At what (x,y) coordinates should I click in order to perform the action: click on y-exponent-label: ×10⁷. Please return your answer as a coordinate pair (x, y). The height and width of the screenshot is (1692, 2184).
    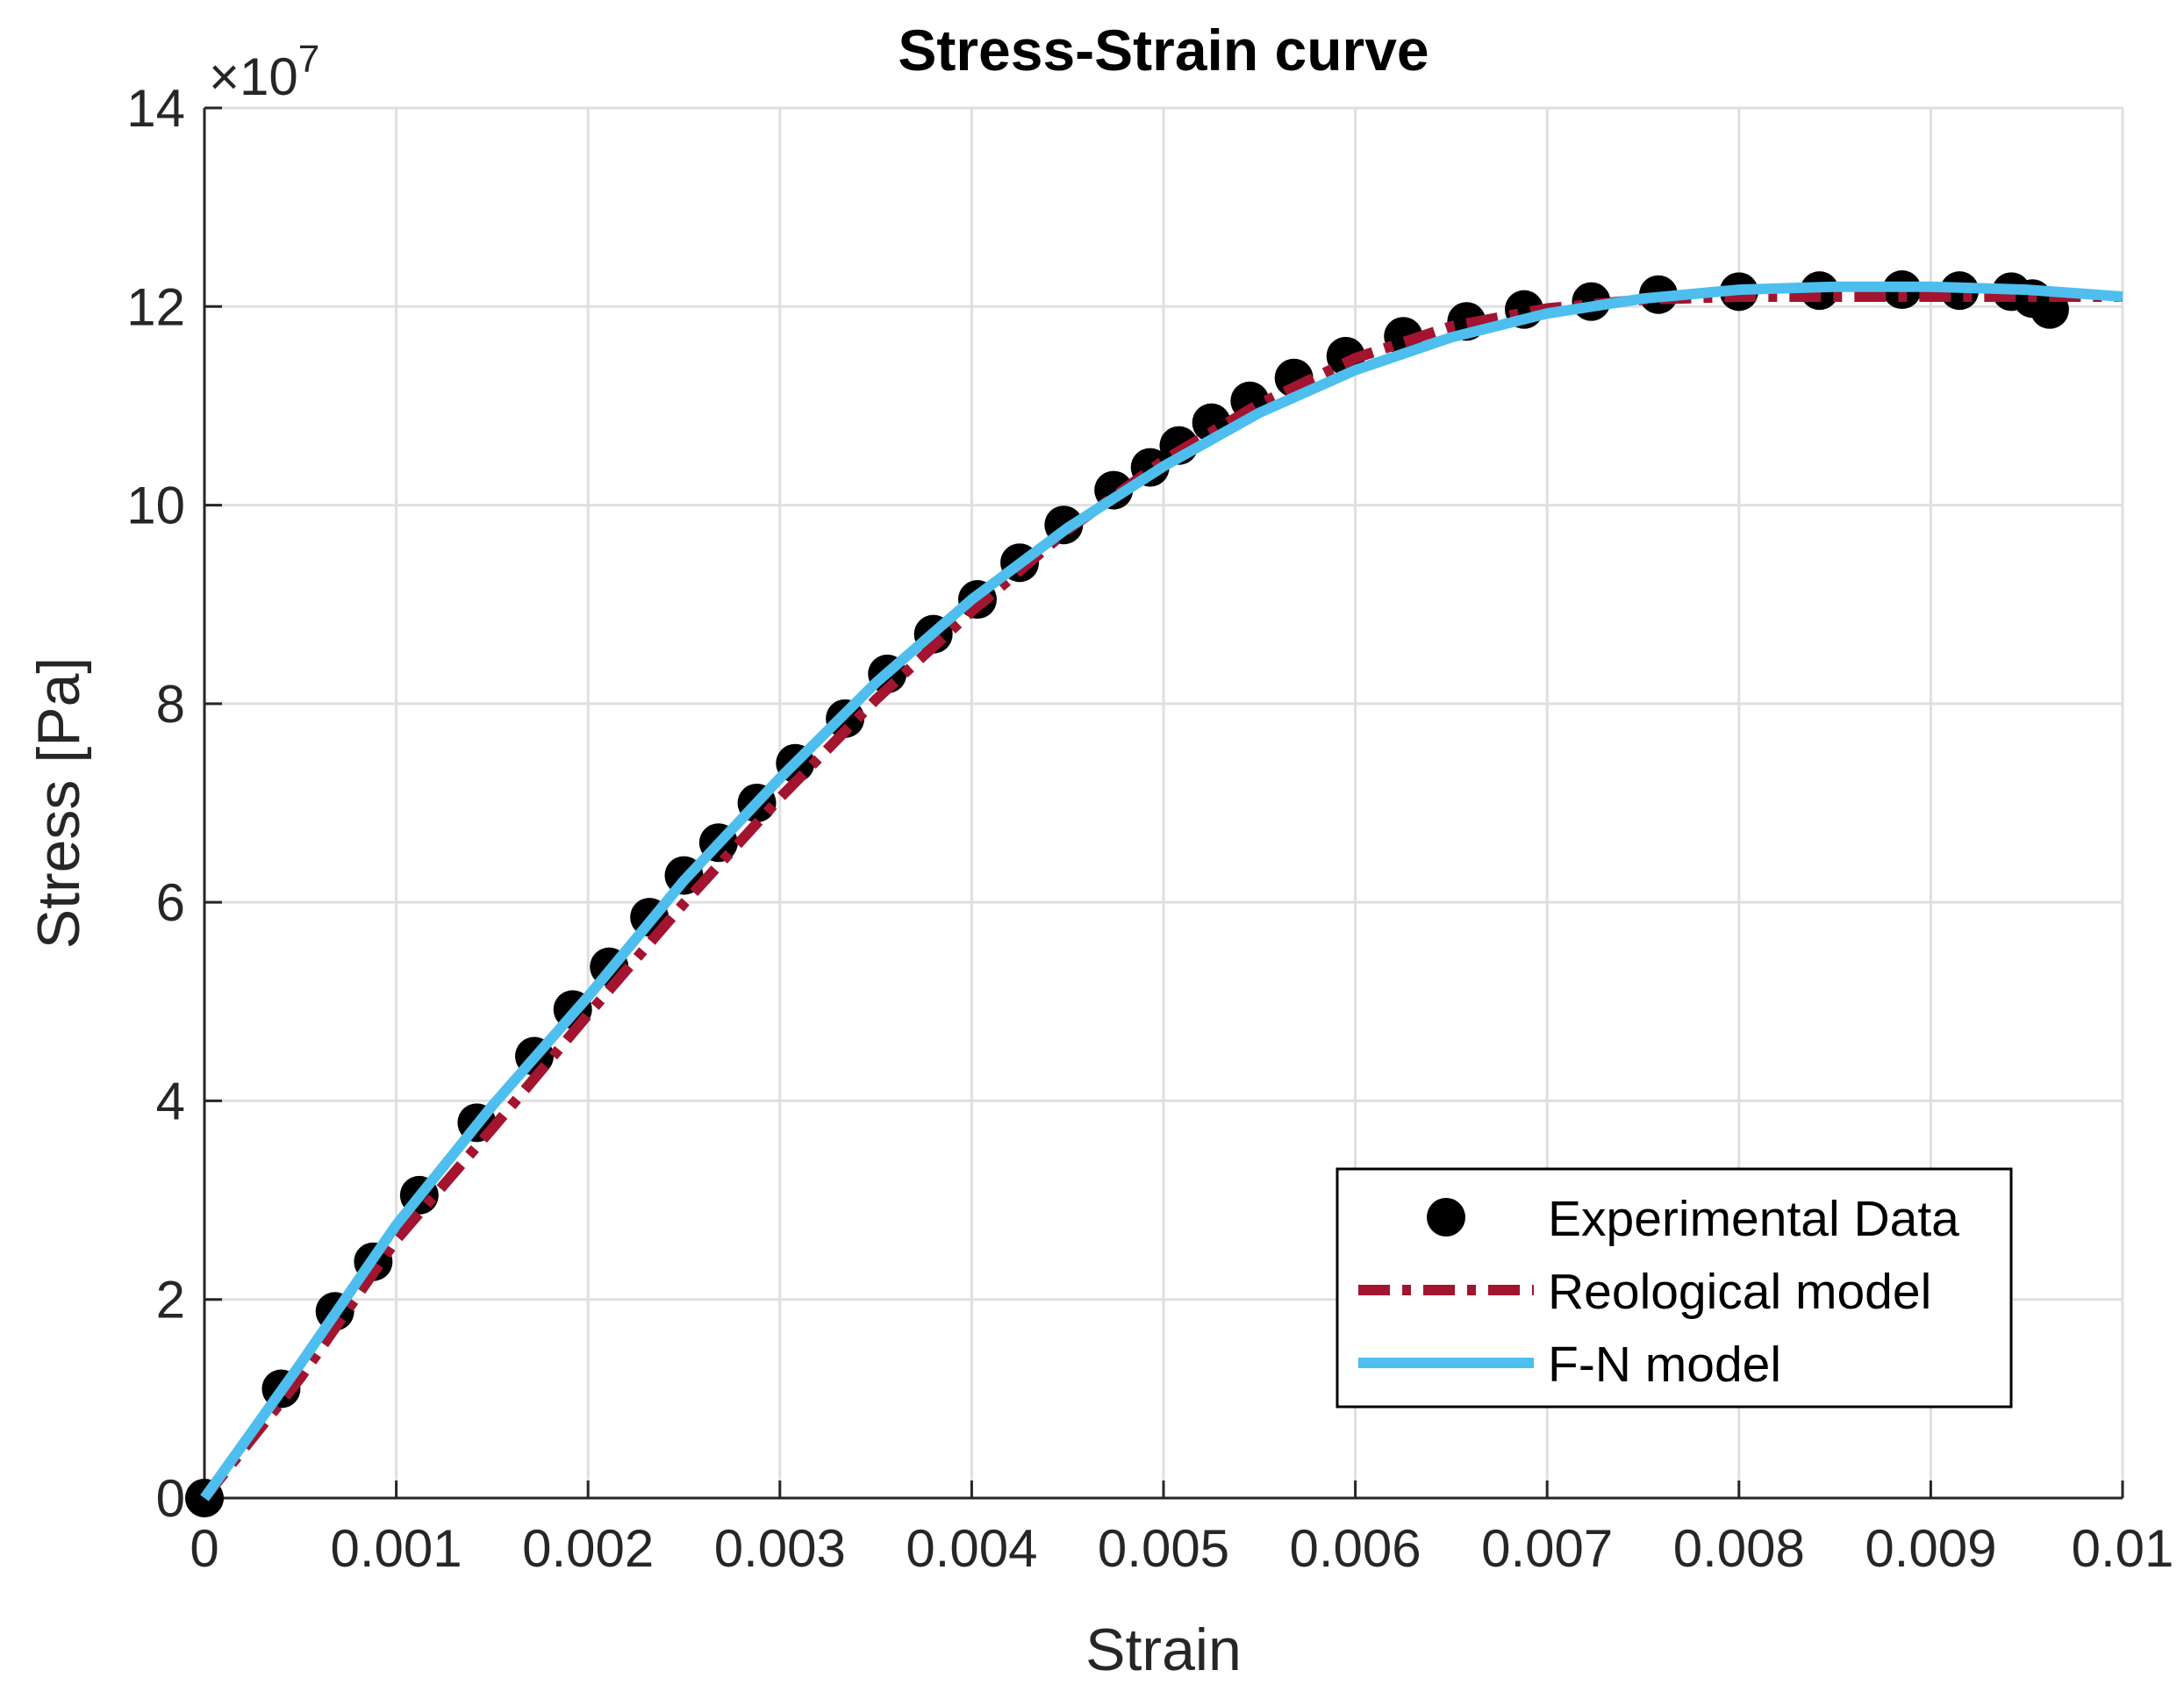
    Looking at the image, I should click on (264, 72).